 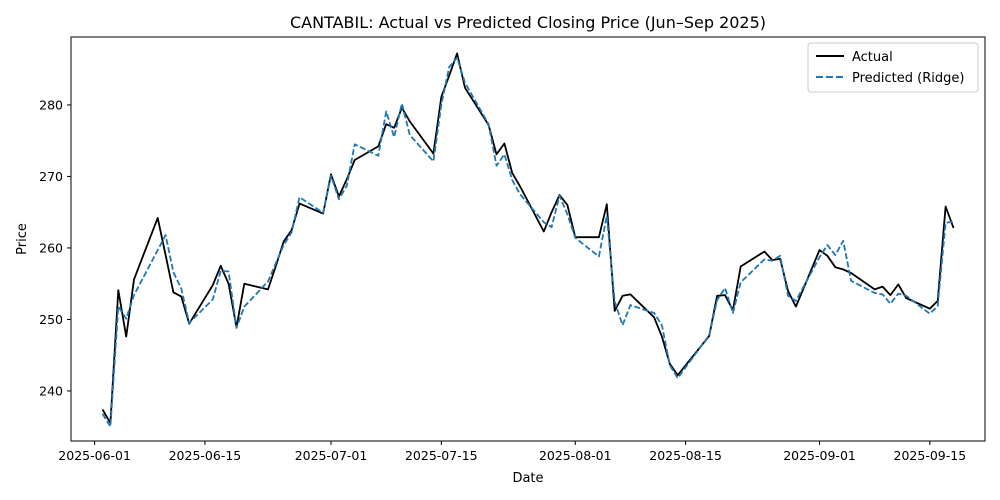 I want to click on x-tick-label: 2025-09-01, so click(x=819, y=455).